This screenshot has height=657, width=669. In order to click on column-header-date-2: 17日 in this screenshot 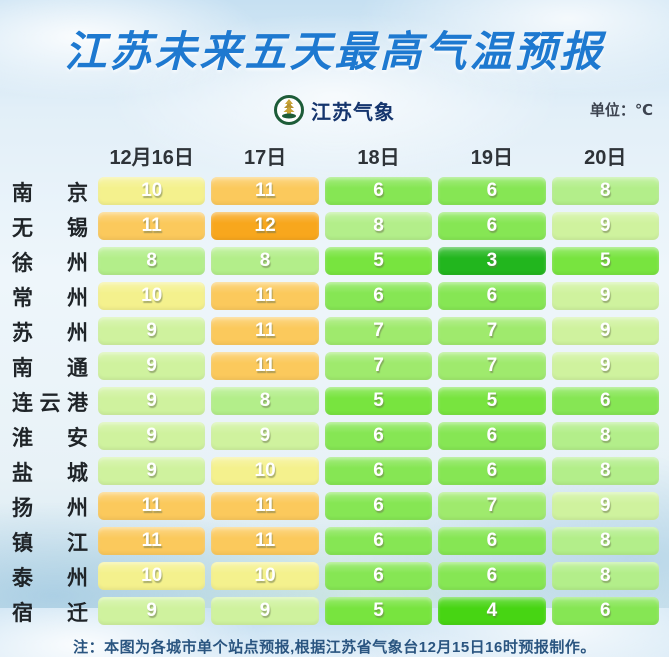, I will do `click(265, 158)`.